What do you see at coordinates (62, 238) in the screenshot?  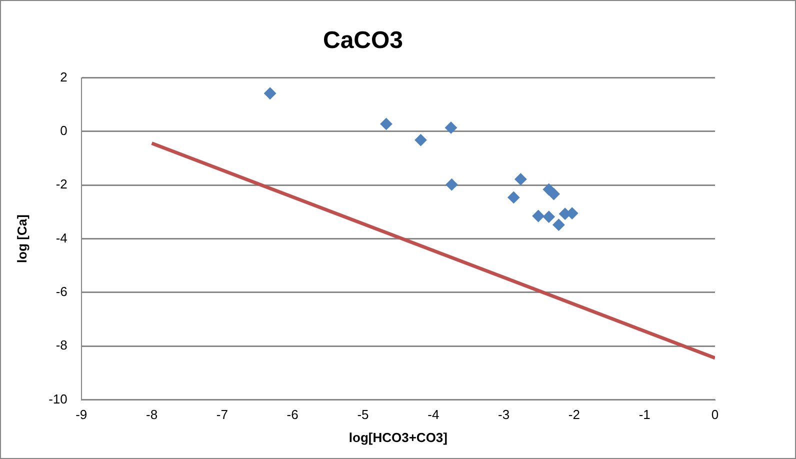 I see `y-tick-label: -4` at bounding box center [62, 238].